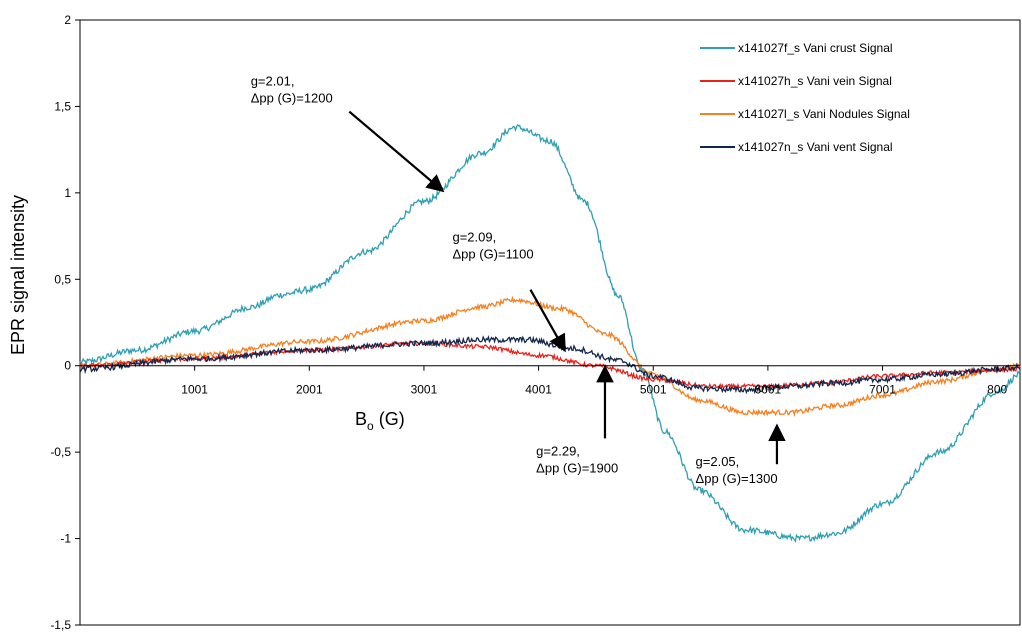 This screenshot has height=633, width=1022. I want to click on annotation-dpp-label: Δpp (G)=1300, so click(737, 478).